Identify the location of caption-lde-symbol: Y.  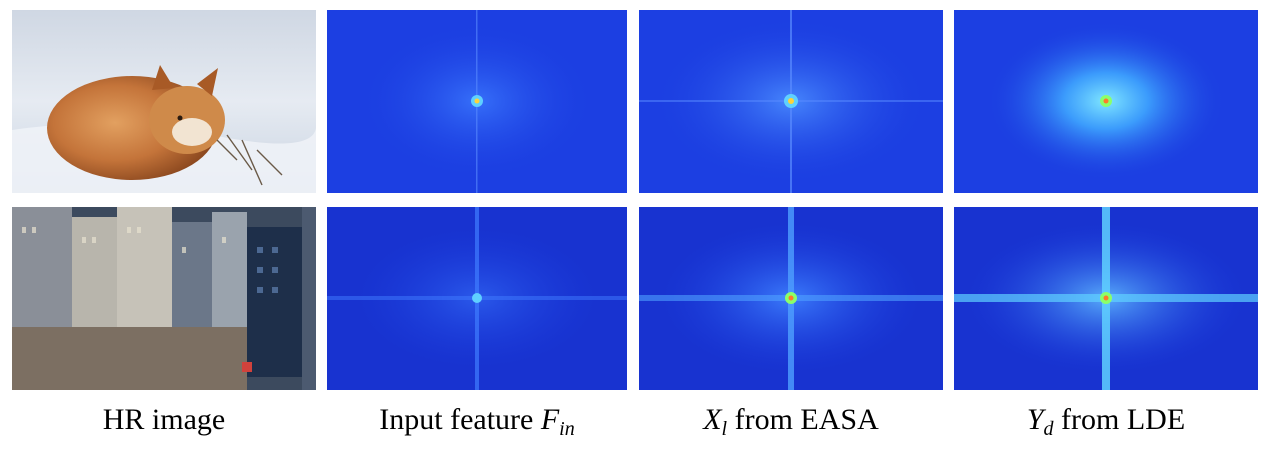
(1035, 419).